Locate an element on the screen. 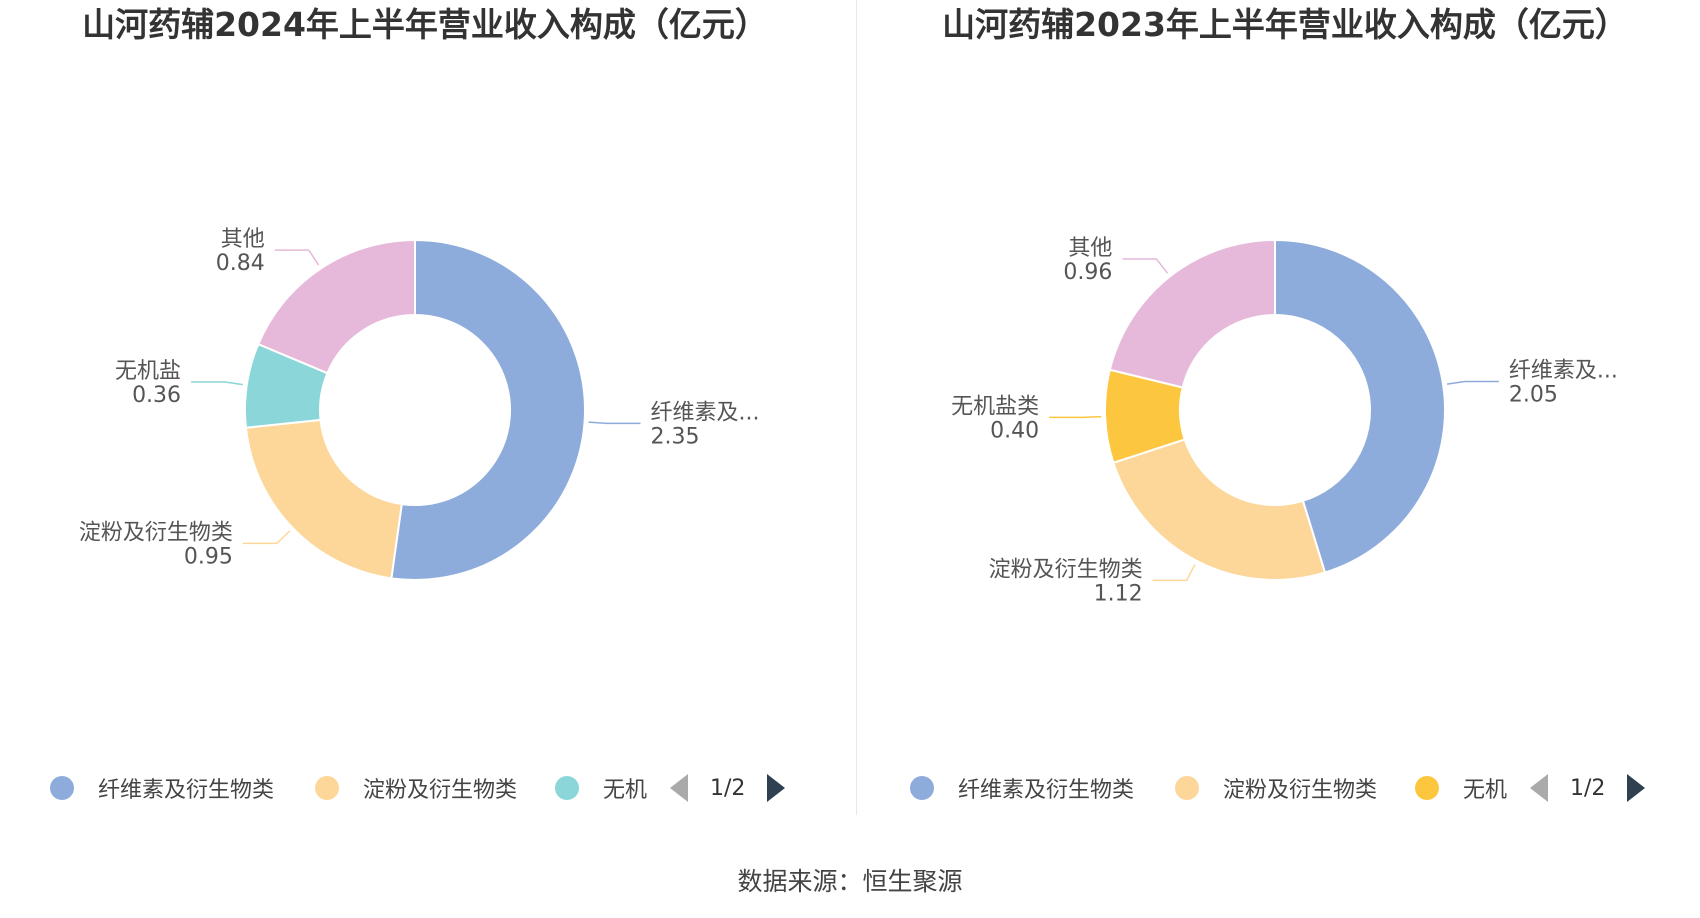 The image size is (1700, 918). chart-title: 山河药辅2023年上半年营业收入构成（亿元） is located at coordinates (1285, 24).